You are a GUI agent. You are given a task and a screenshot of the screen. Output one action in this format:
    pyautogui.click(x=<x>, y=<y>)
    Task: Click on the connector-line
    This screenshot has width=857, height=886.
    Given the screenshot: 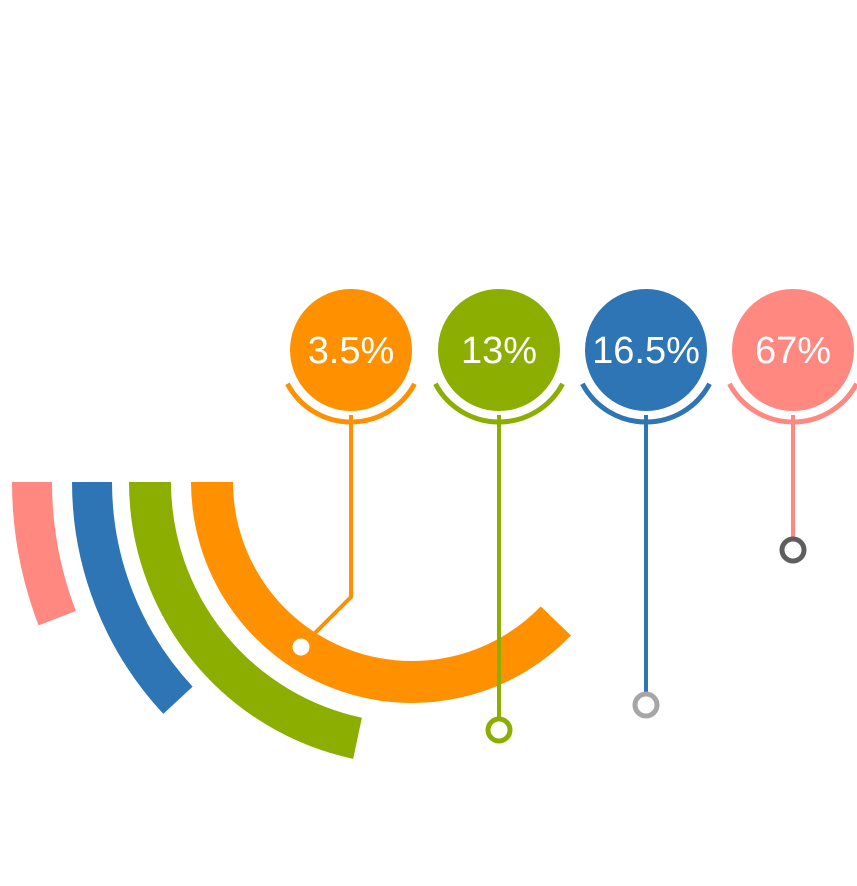 What is the action you would take?
    pyautogui.click(x=330, y=528)
    